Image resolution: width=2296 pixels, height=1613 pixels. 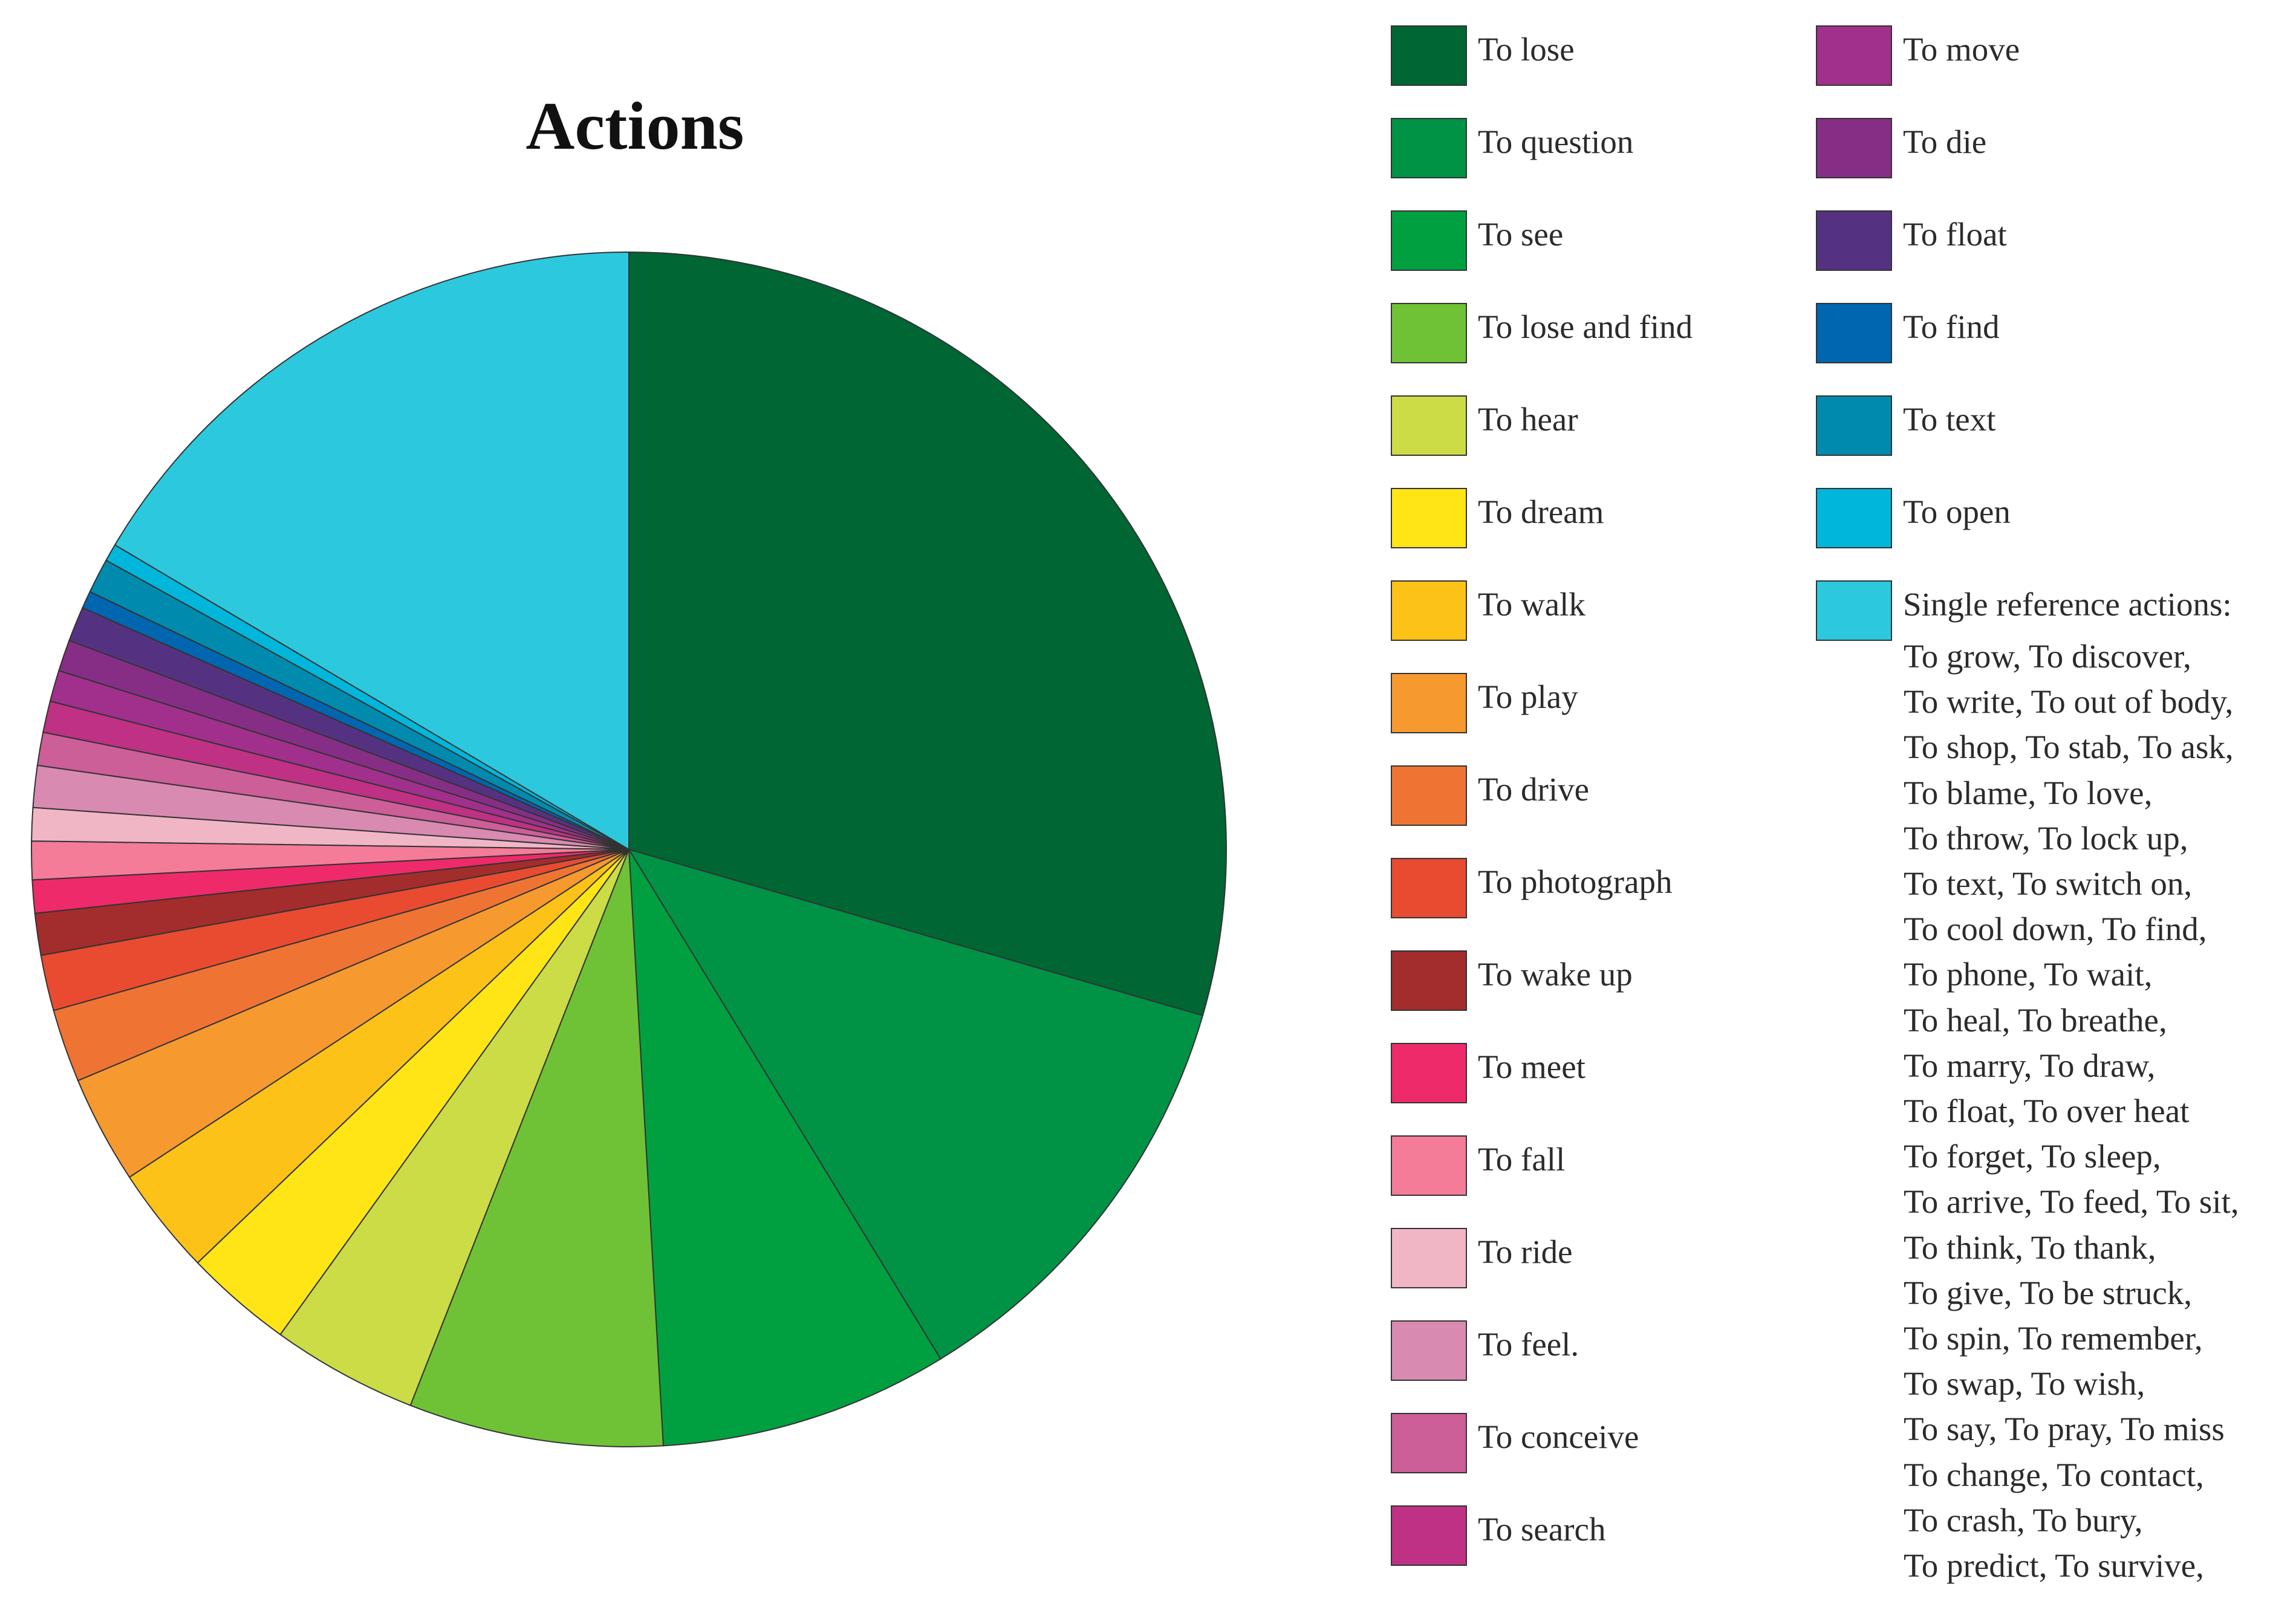 I want to click on single-reference-line: To throw, To lock up,, so click(x=2046, y=838).